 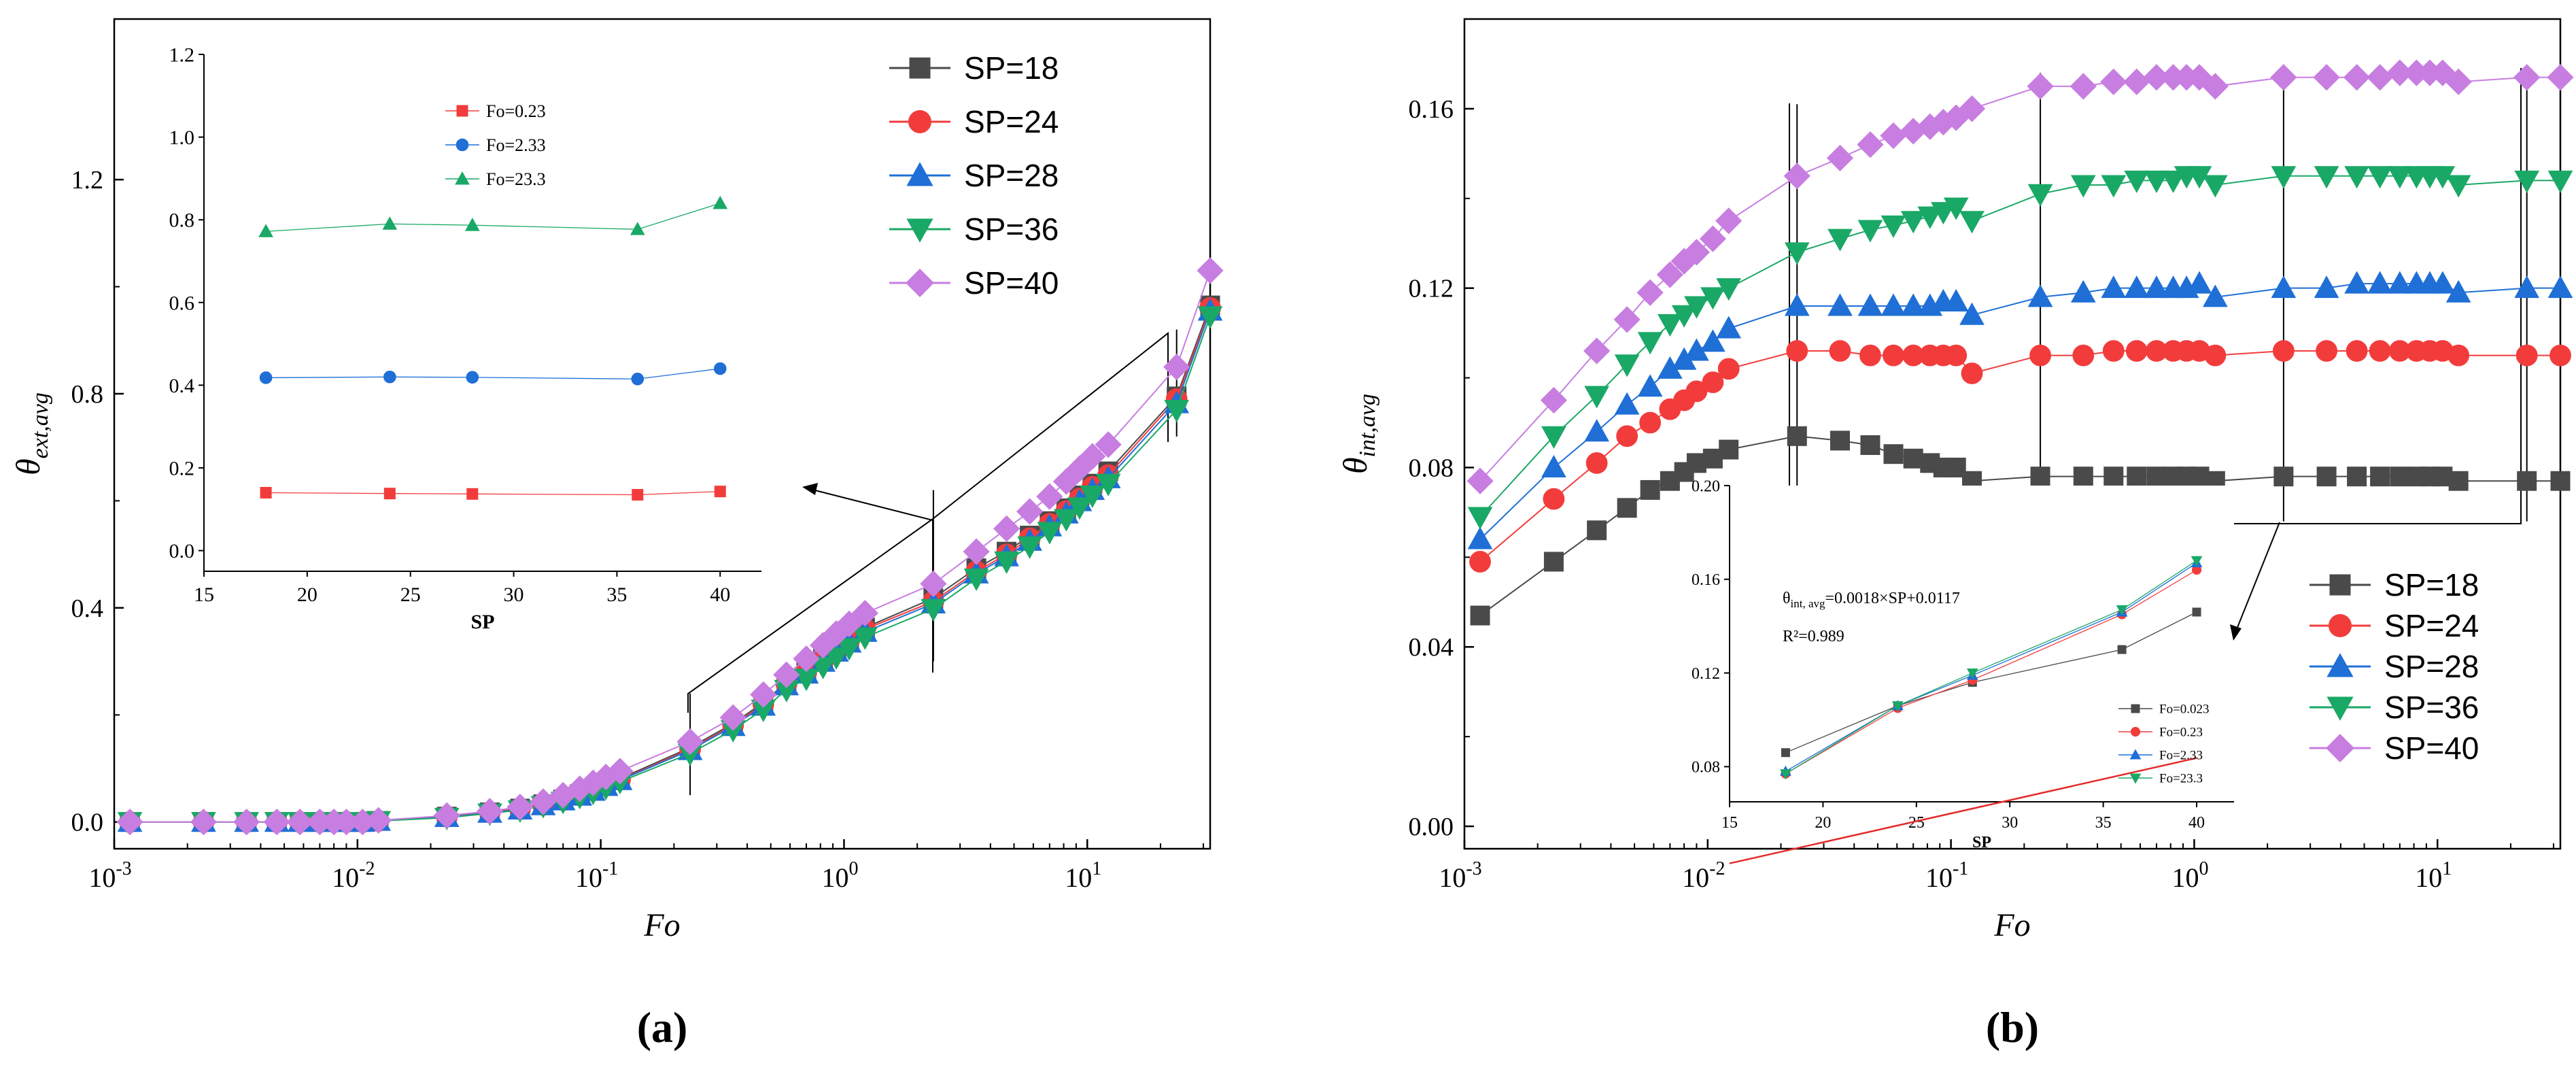 I want to click on zoom-connector, so click(x=928, y=522).